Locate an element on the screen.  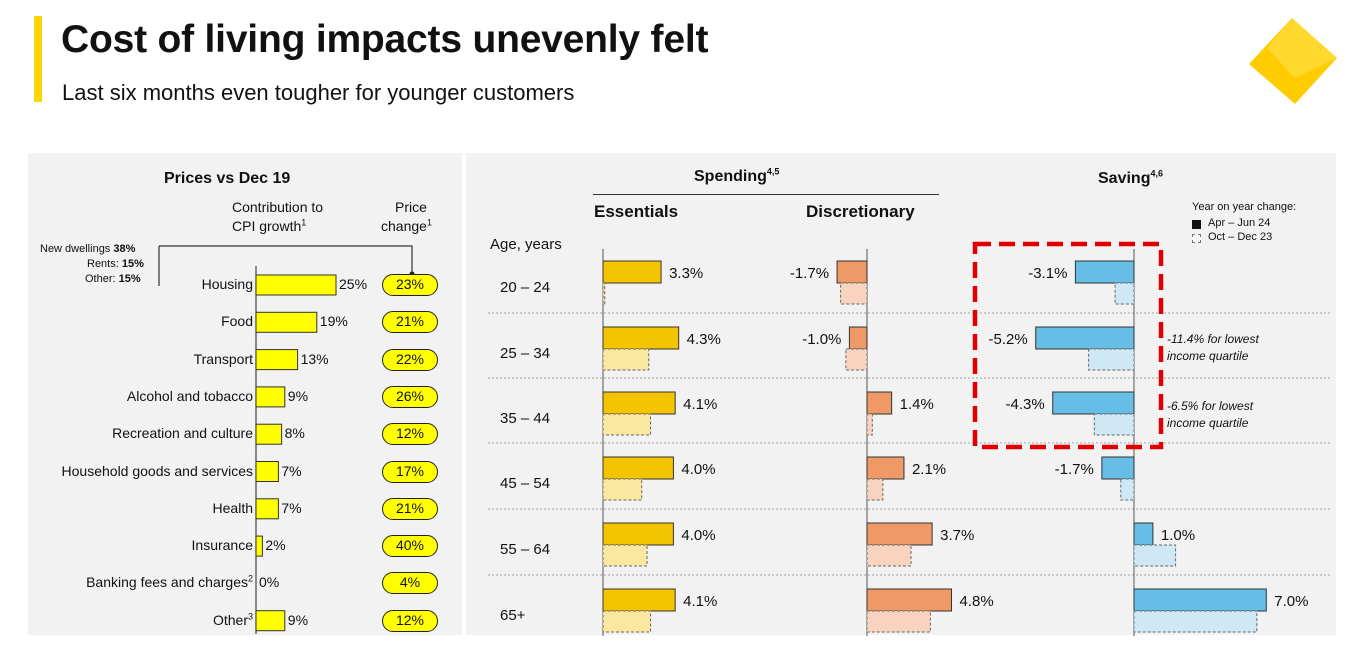
contribution-value-label: 13% is located at coordinates (314, 358).